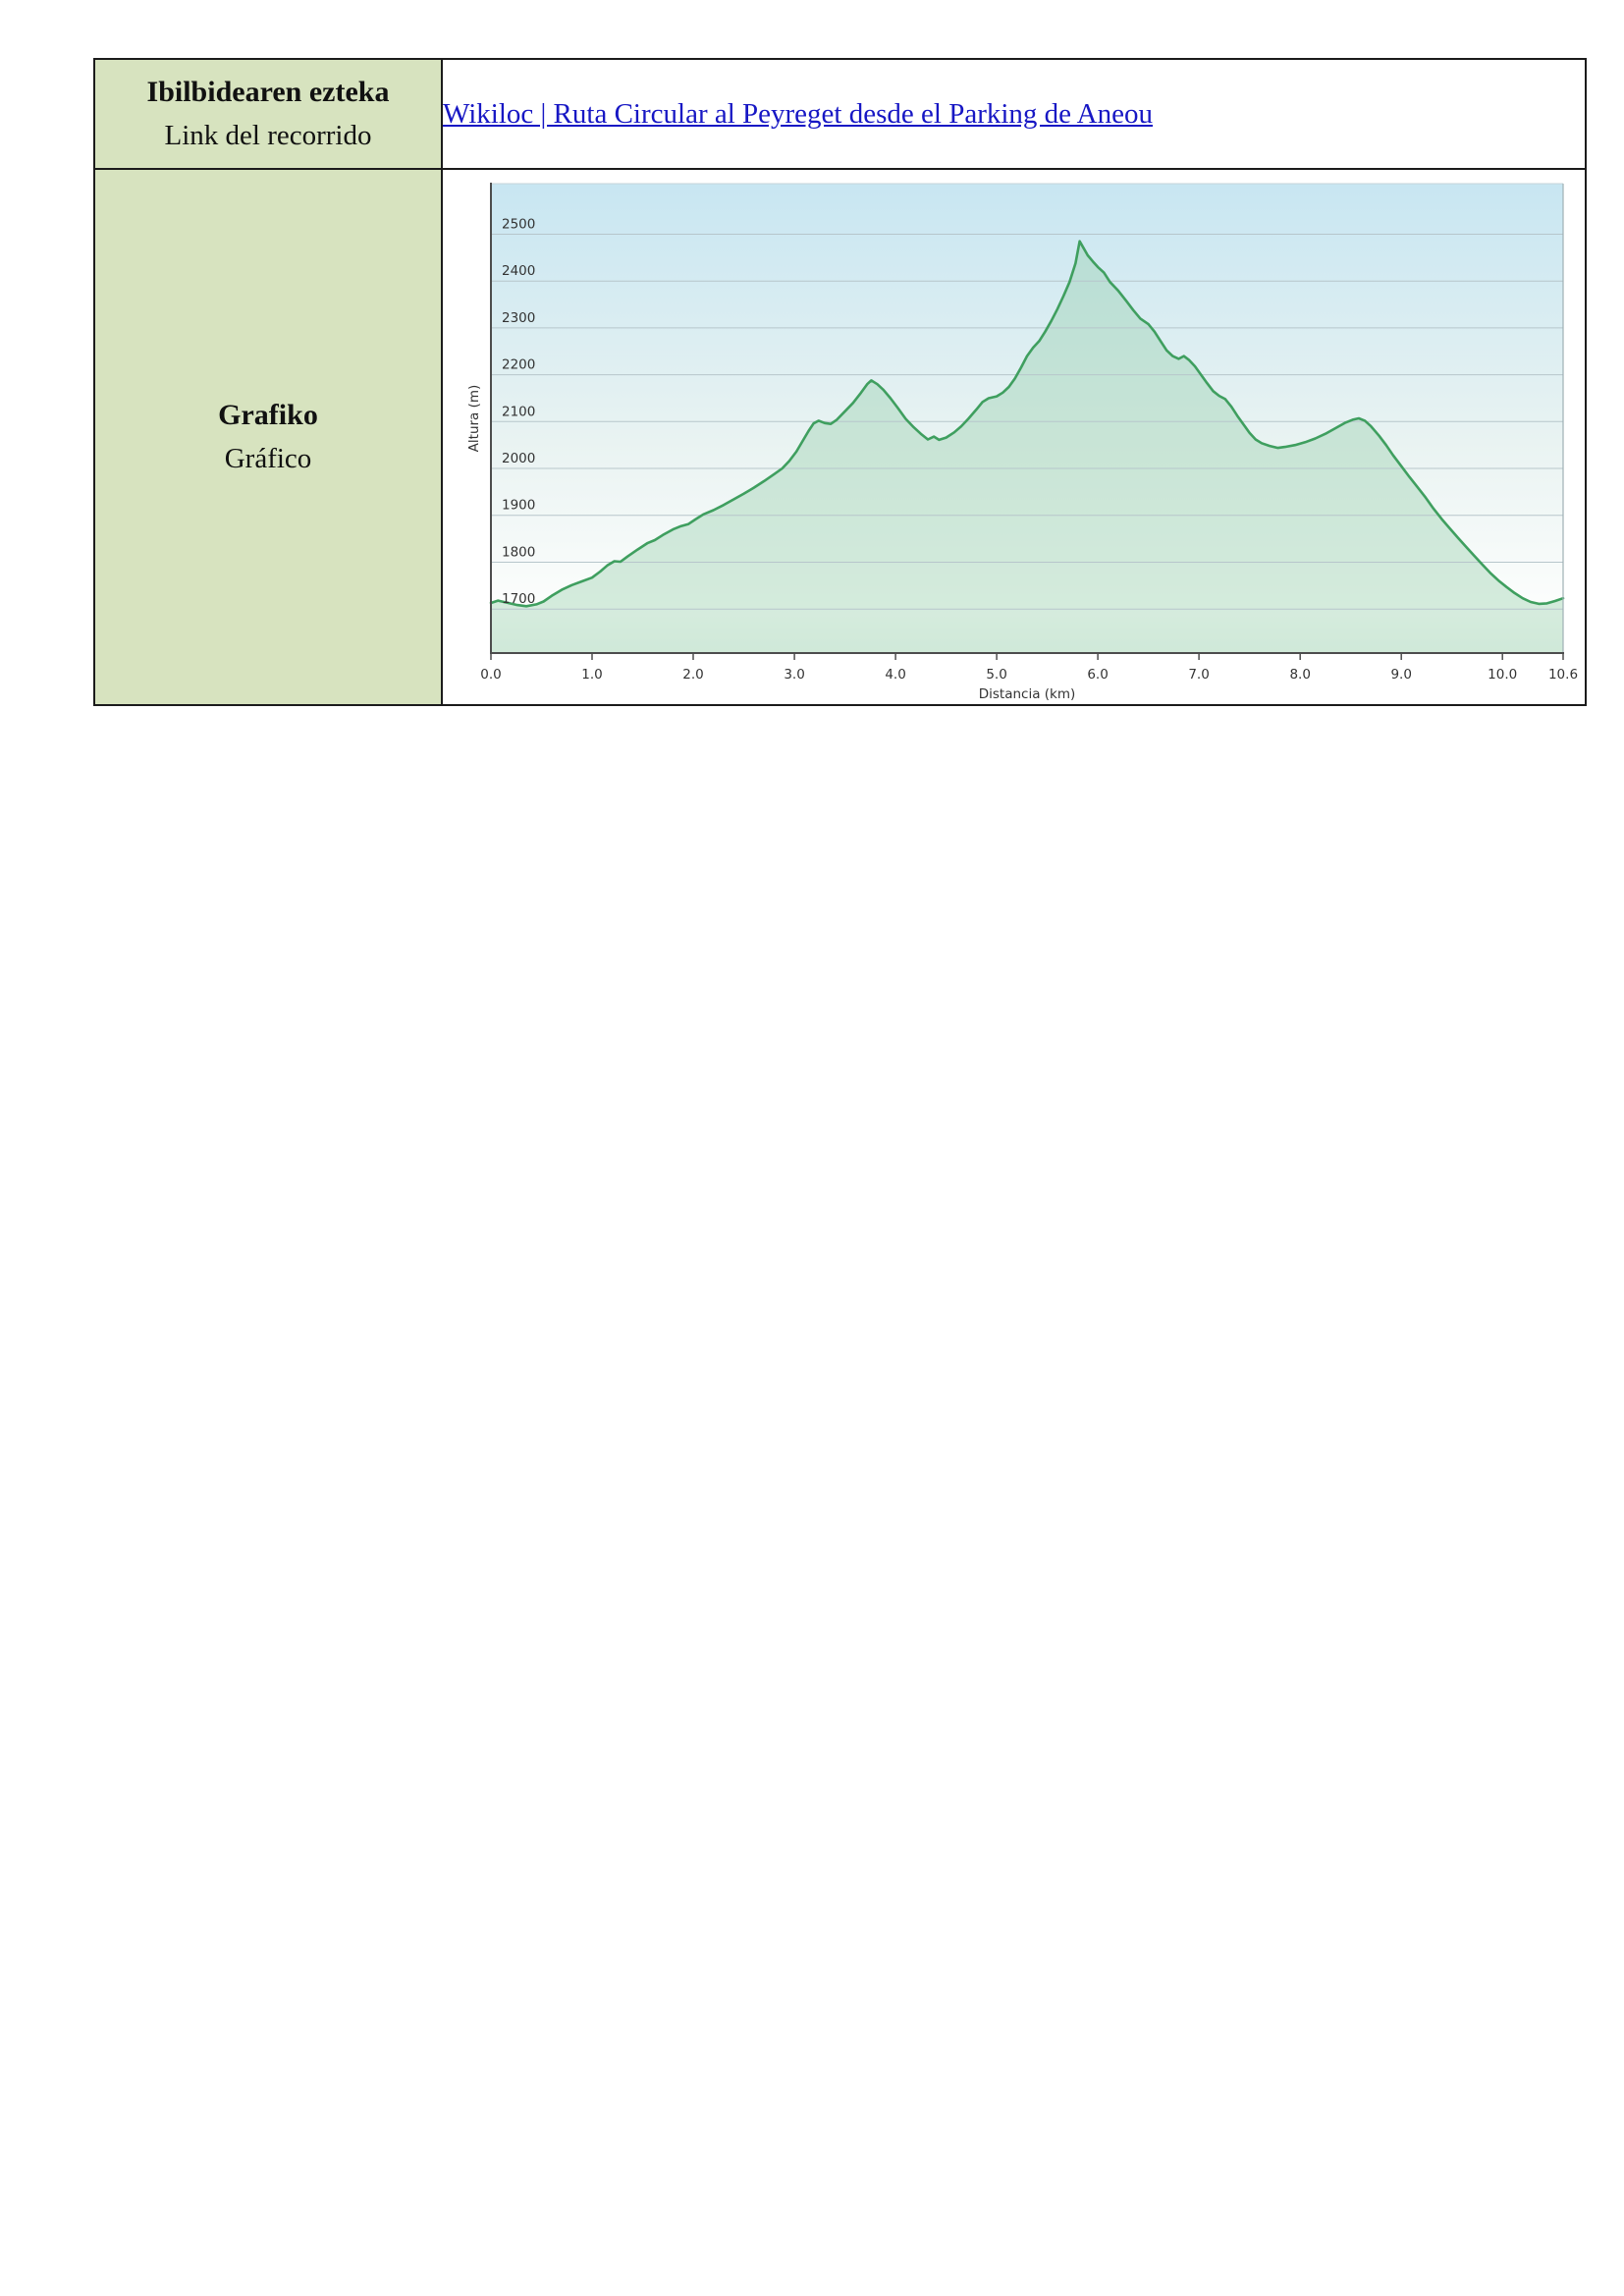  I want to click on chart-label-spanish: Gráfico, so click(268, 458).